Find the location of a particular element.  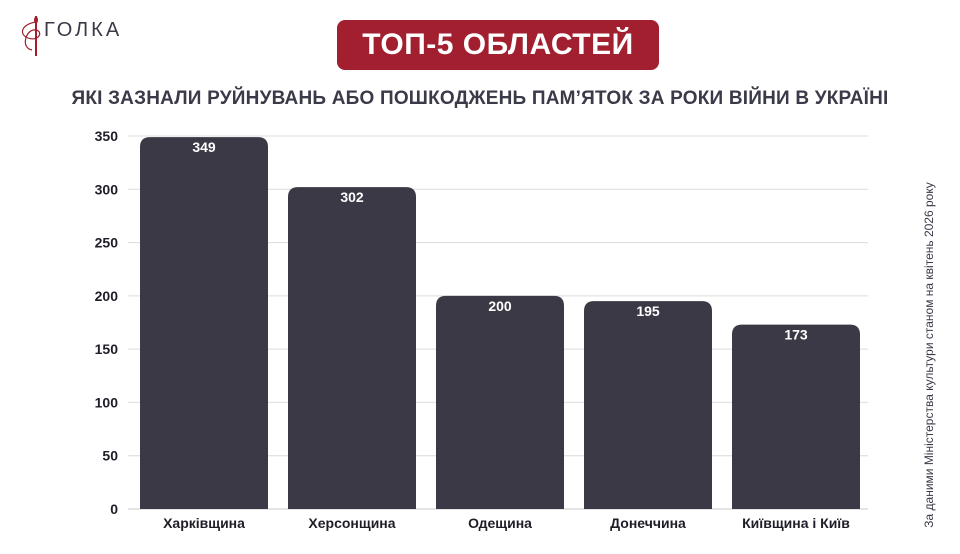

x-category-label: Одещина is located at coordinates (500, 523).